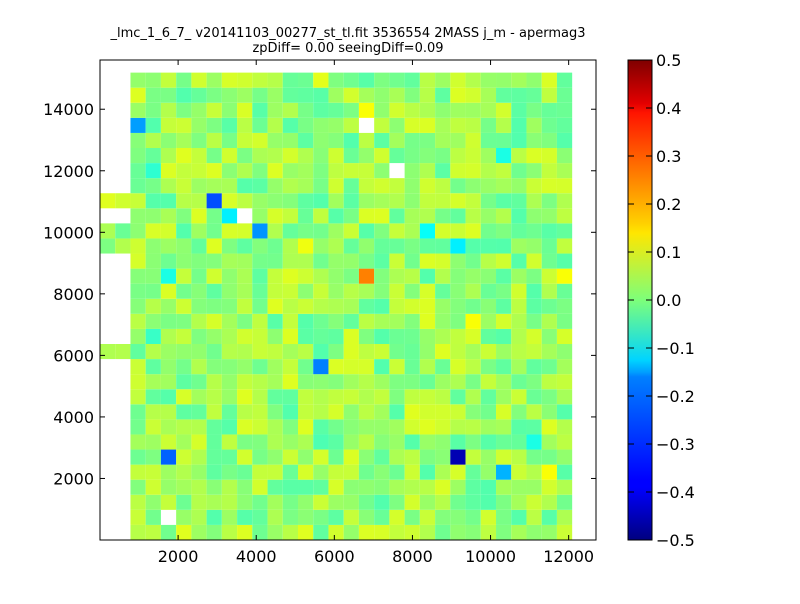 Image resolution: width=800 pixels, height=604 pixels. What do you see at coordinates (347, 48) in the screenshot?
I see `chart-subtitle: zpDiff= 0.00 seeingDiff=0.09` at bounding box center [347, 48].